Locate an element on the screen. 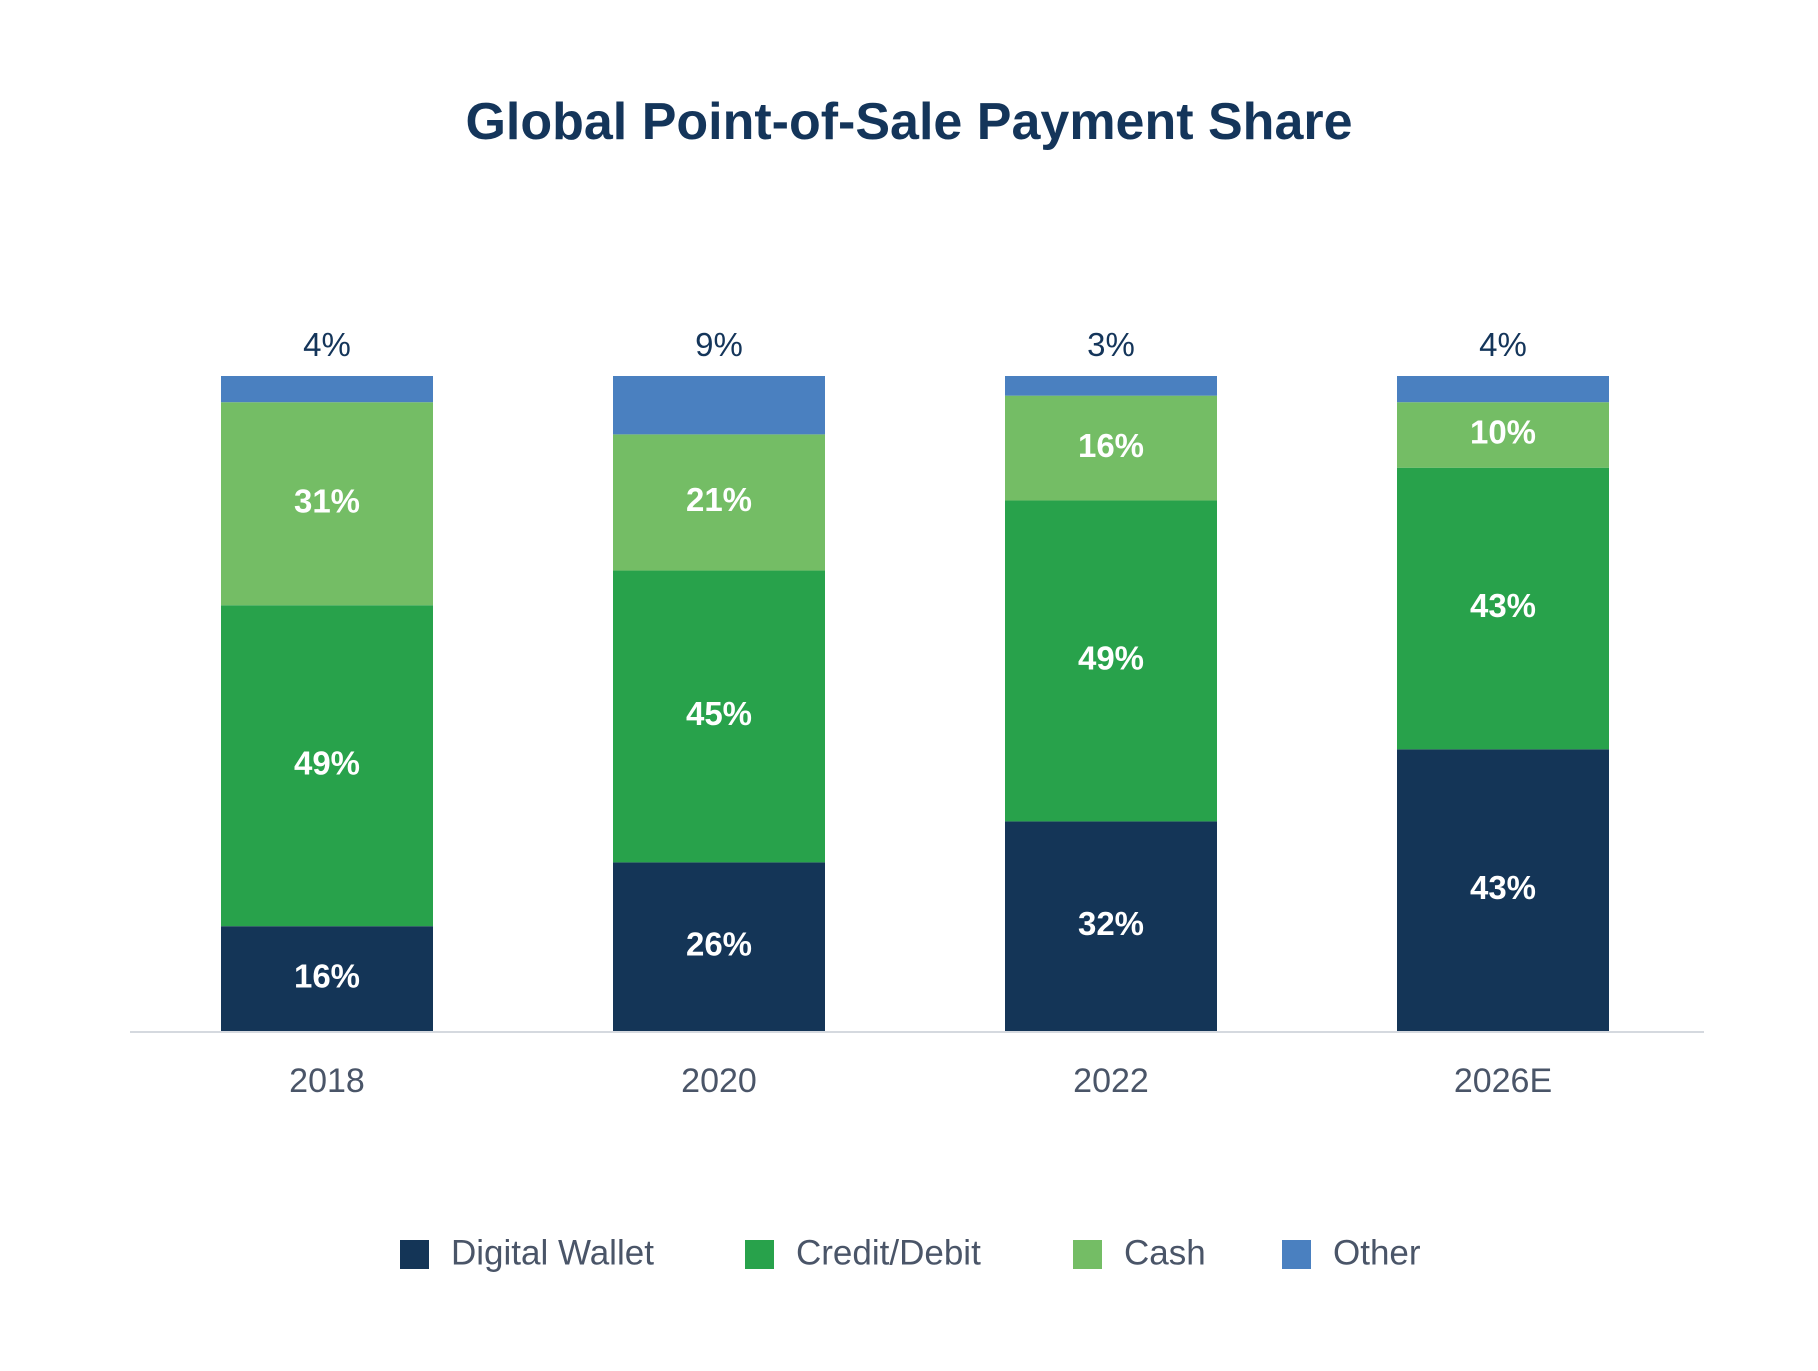  data-label-2020-cash: 21% is located at coordinates (719, 499).